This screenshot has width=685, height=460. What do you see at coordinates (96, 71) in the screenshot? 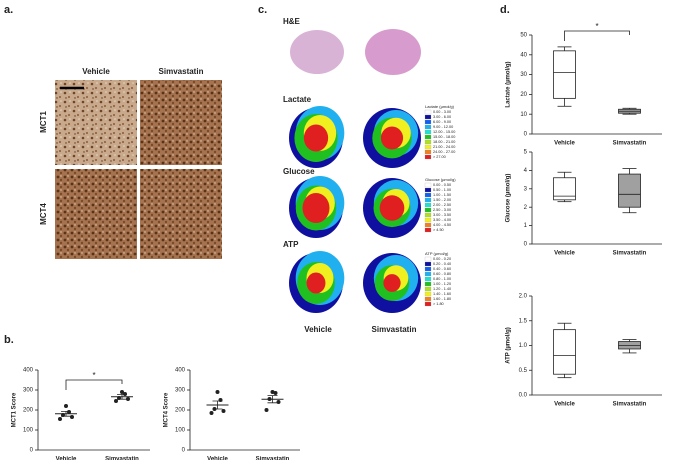
I see `column-header: Vehicle` at bounding box center [96, 71].